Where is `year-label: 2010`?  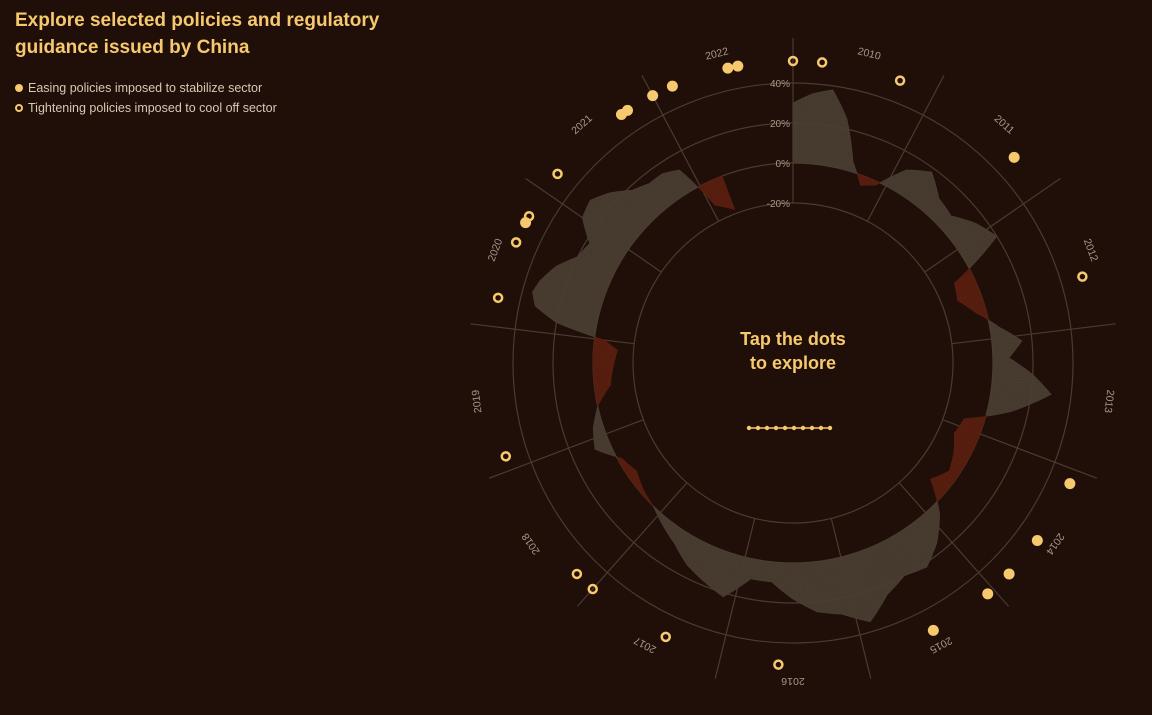
year-label: 2010 is located at coordinates (869, 53).